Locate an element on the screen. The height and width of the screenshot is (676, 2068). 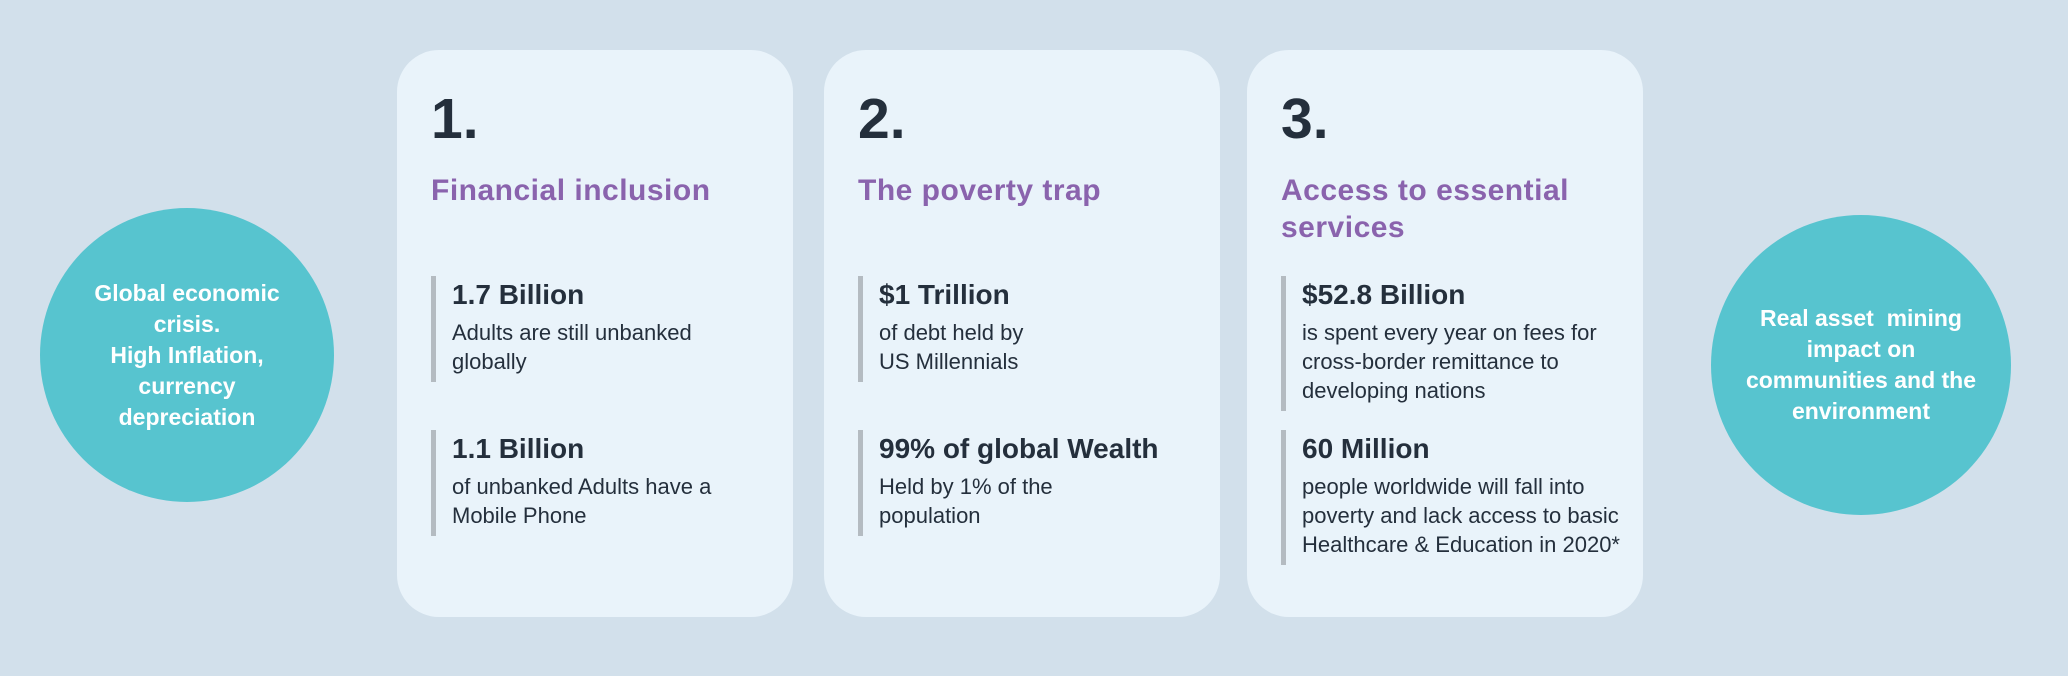
card-number: 1. is located at coordinates (455, 119).